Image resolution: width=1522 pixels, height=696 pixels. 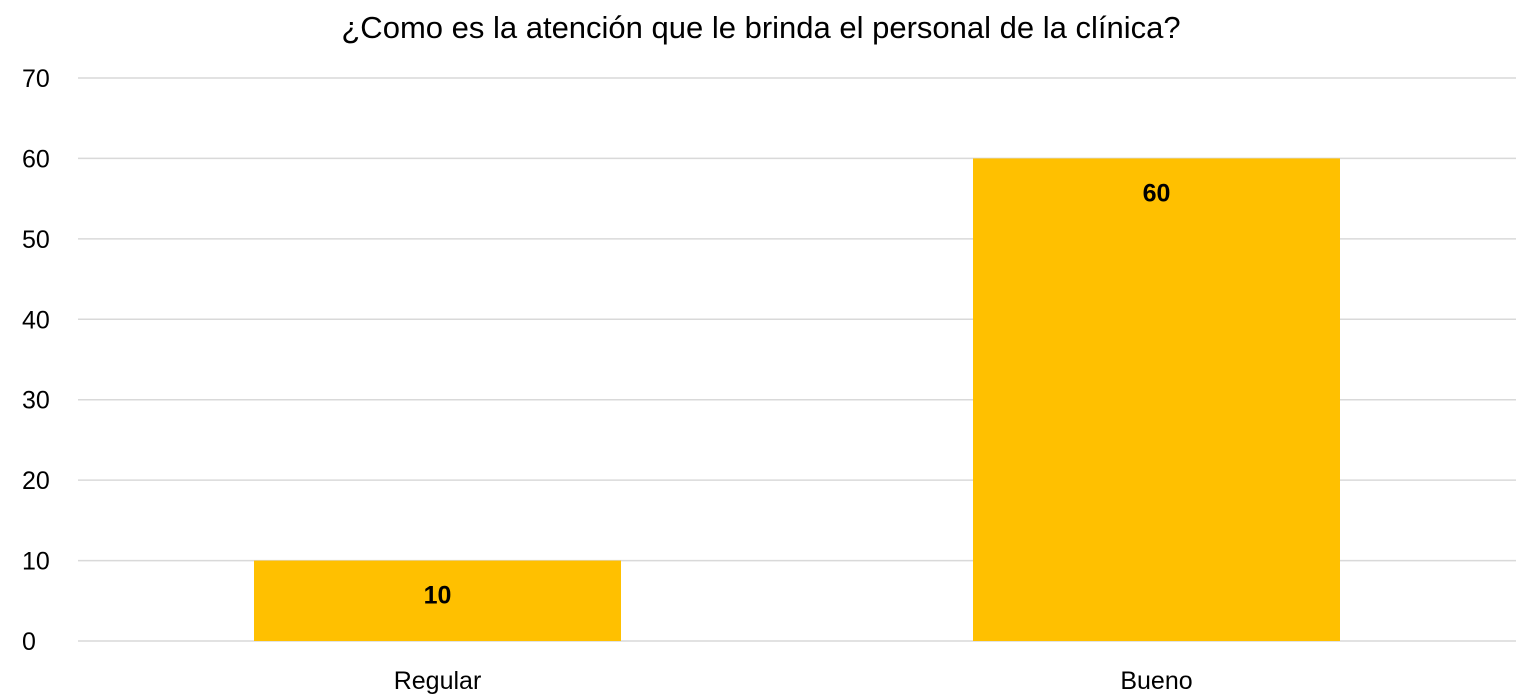 What do you see at coordinates (36, 320) in the screenshot?
I see `y-tick-label: 40` at bounding box center [36, 320].